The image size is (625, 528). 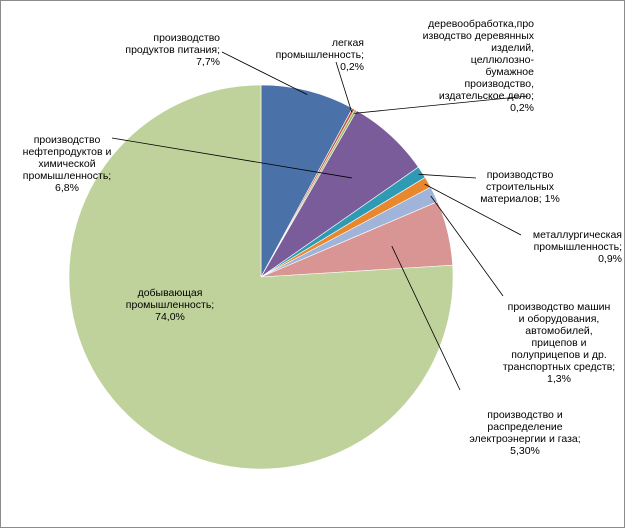 I want to click on slice-label-8: добывающая промышленность; 74,0%, so click(x=170, y=305).